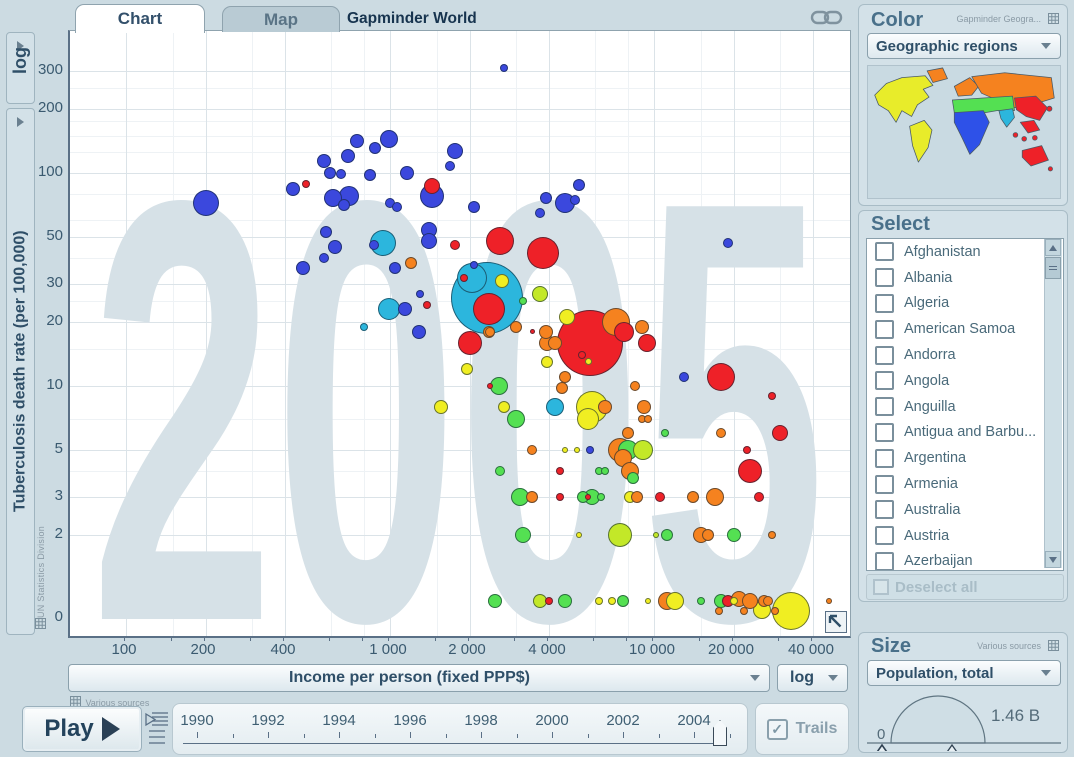 This screenshot has height=757, width=1074. What do you see at coordinates (882, 747) in the screenshot?
I see `size-slider-min-handle` at bounding box center [882, 747].